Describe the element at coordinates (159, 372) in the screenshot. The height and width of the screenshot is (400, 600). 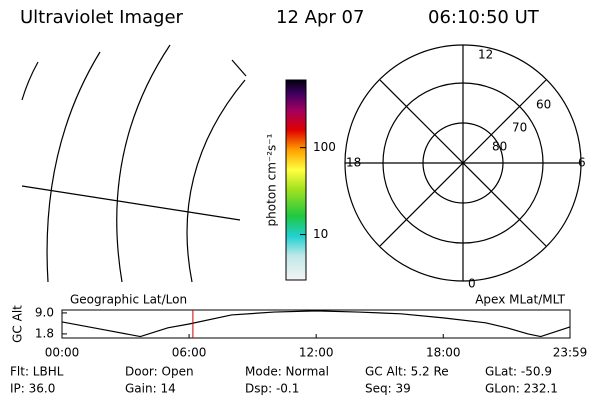
I see `info-field: Door: Open` at that location.